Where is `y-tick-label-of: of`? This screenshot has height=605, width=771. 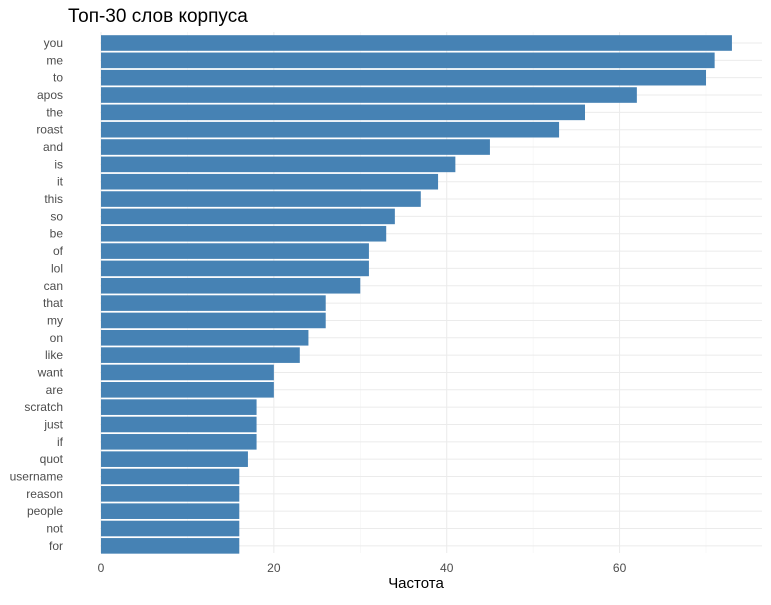 y-tick-label-of: of is located at coordinates (58, 251).